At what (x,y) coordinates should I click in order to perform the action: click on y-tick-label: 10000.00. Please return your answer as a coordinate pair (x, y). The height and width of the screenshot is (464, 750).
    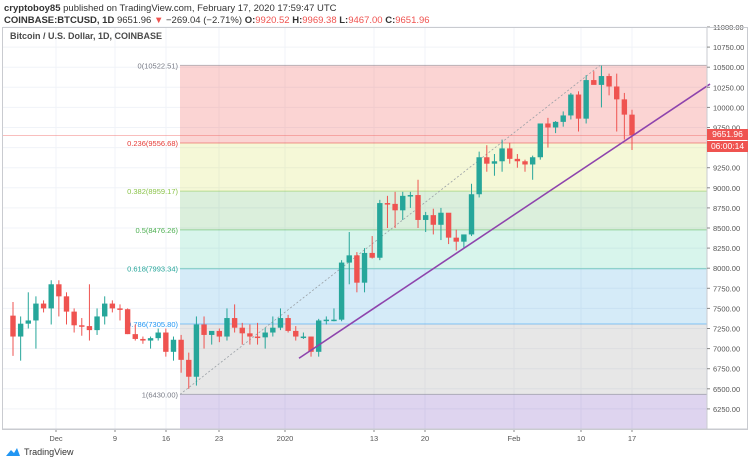
    Looking at the image, I should click on (728, 107).